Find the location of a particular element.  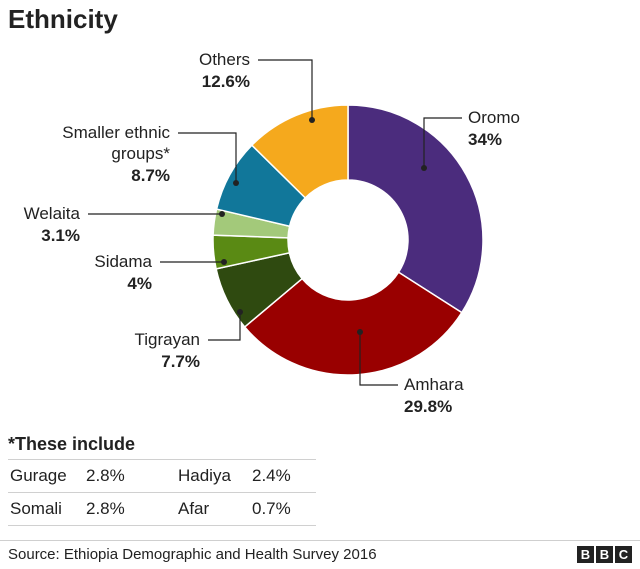

leader-line-amhara is located at coordinates (378, 359).